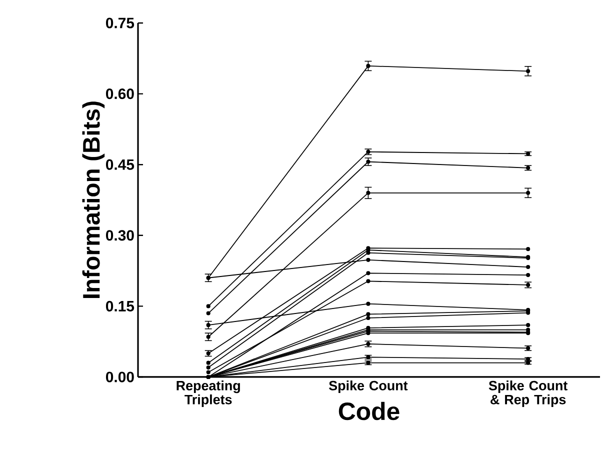 The width and height of the screenshot is (604, 470). I want to click on x-tick-label: Spike Count, so click(368, 387).